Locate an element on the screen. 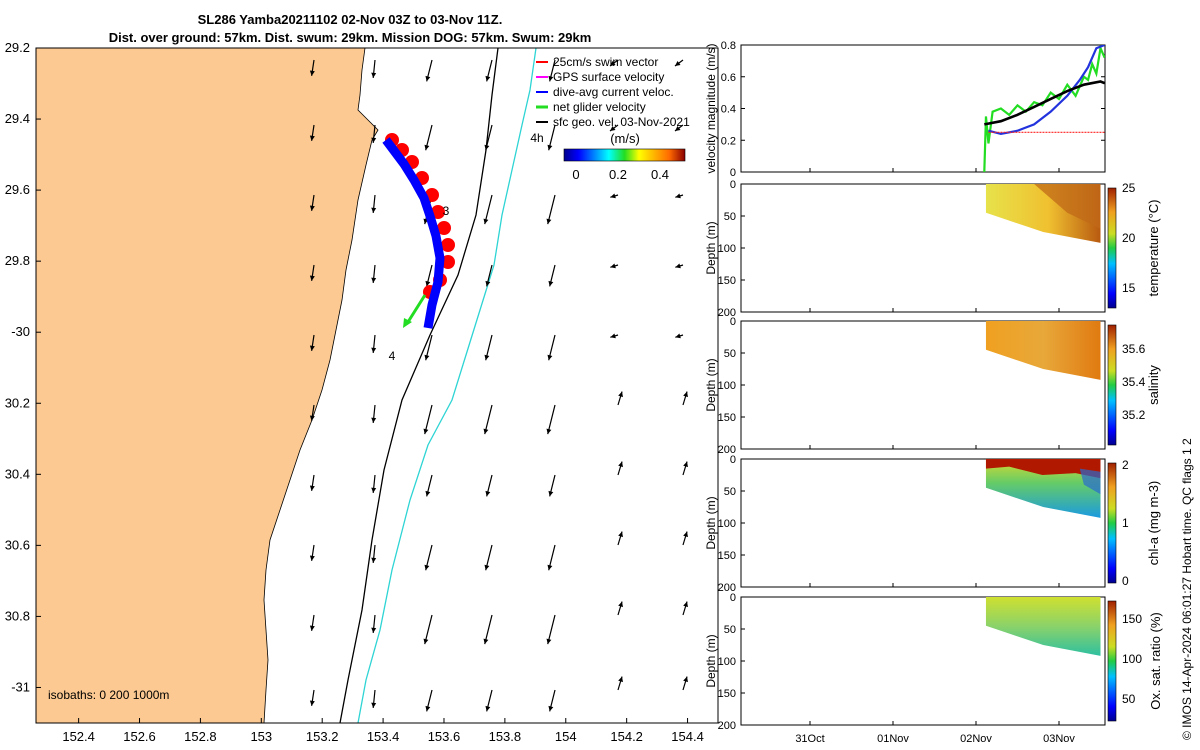  warm-core is located at coordinates (1067, 206).